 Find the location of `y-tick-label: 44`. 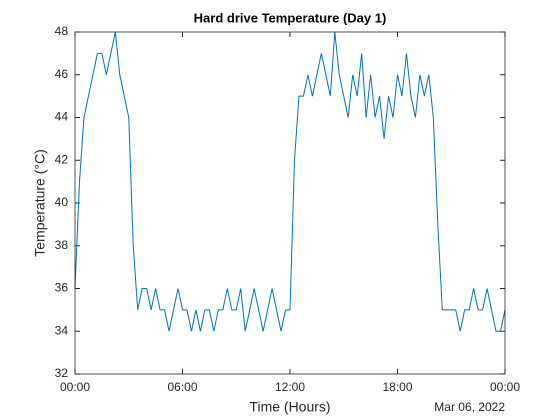

y-tick-label: 44 is located at coordinates (62, 117).